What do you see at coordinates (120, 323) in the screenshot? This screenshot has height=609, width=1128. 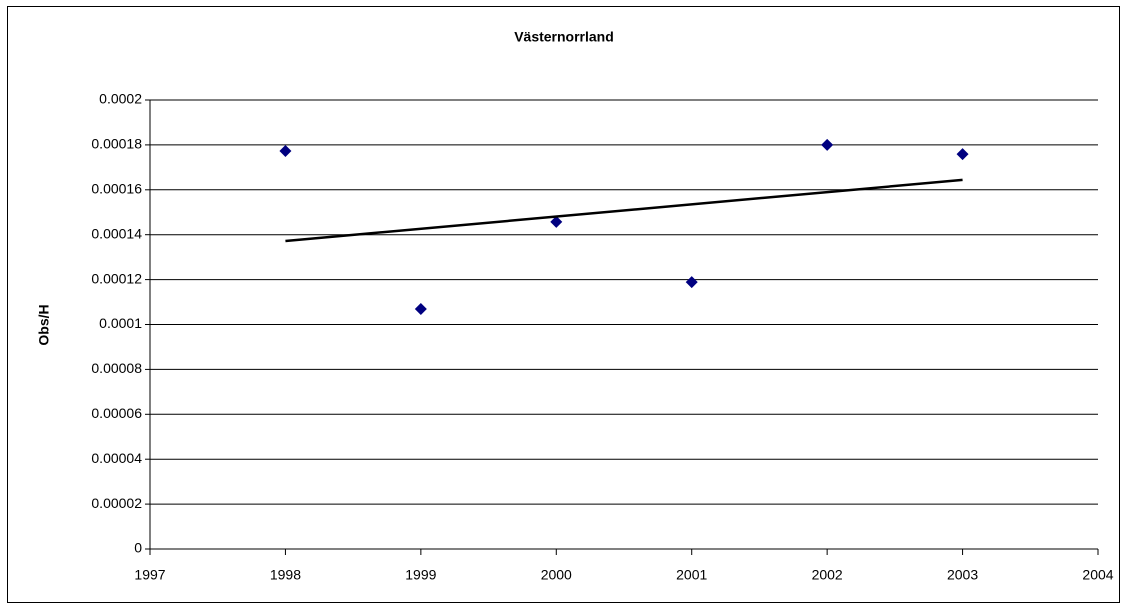 I see `y-tick-label: 0.0001` at bounding box center [120, 323].